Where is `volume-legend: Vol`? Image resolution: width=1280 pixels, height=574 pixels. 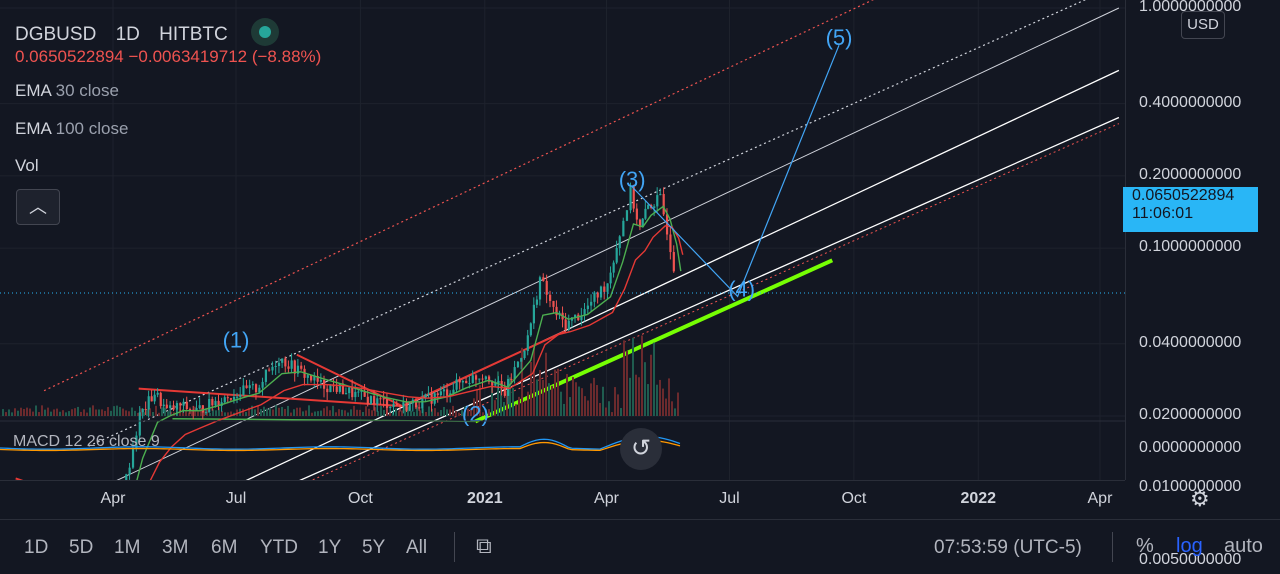 volume-legend: Vol is located at coordinates (27, 165).